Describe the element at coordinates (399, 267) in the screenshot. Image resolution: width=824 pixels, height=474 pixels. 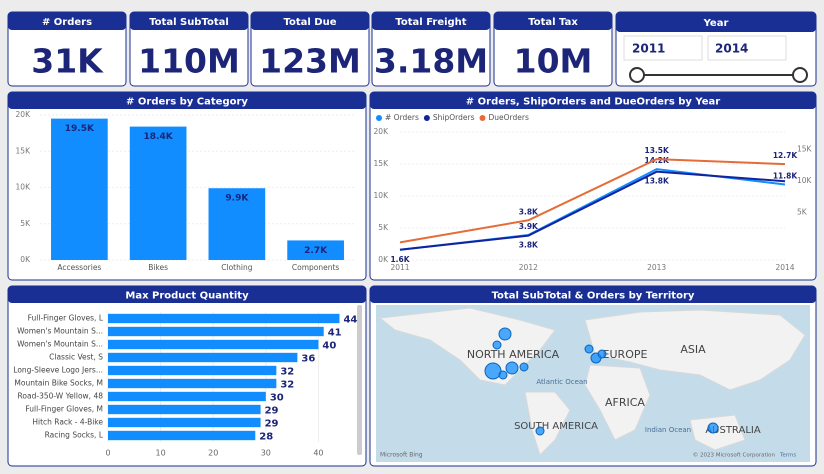
I see `x-tick-label: 2011` at that location.